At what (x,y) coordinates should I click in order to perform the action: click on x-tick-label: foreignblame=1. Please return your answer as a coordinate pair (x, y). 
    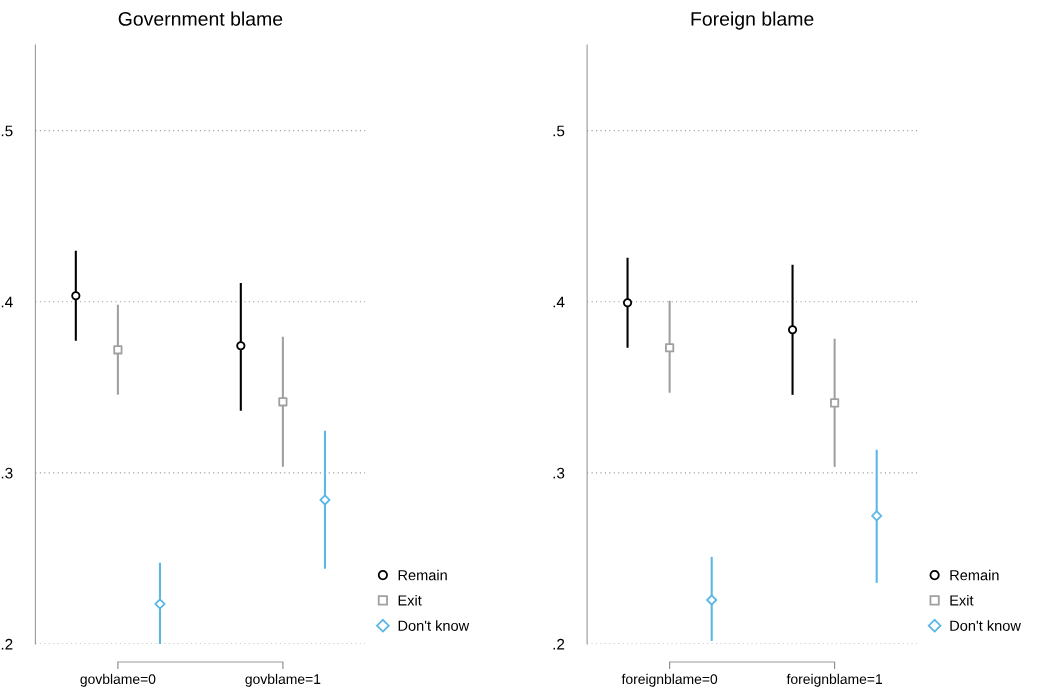
    Looking at the image, I should click on (834, 680).